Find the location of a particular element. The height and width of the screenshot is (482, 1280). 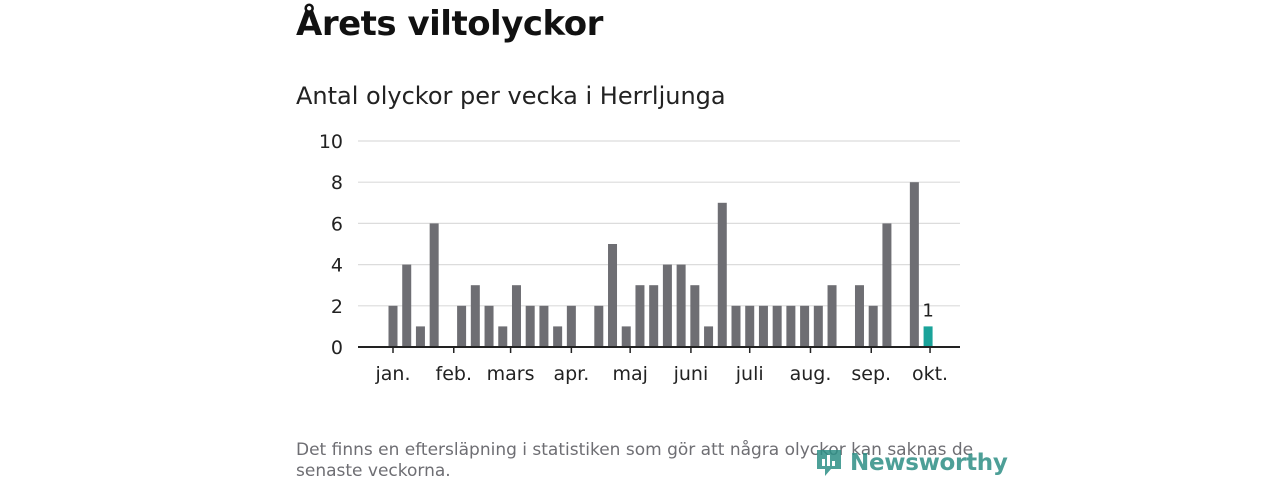

y-tick-label: 2 is located at coordinates (337, 307).